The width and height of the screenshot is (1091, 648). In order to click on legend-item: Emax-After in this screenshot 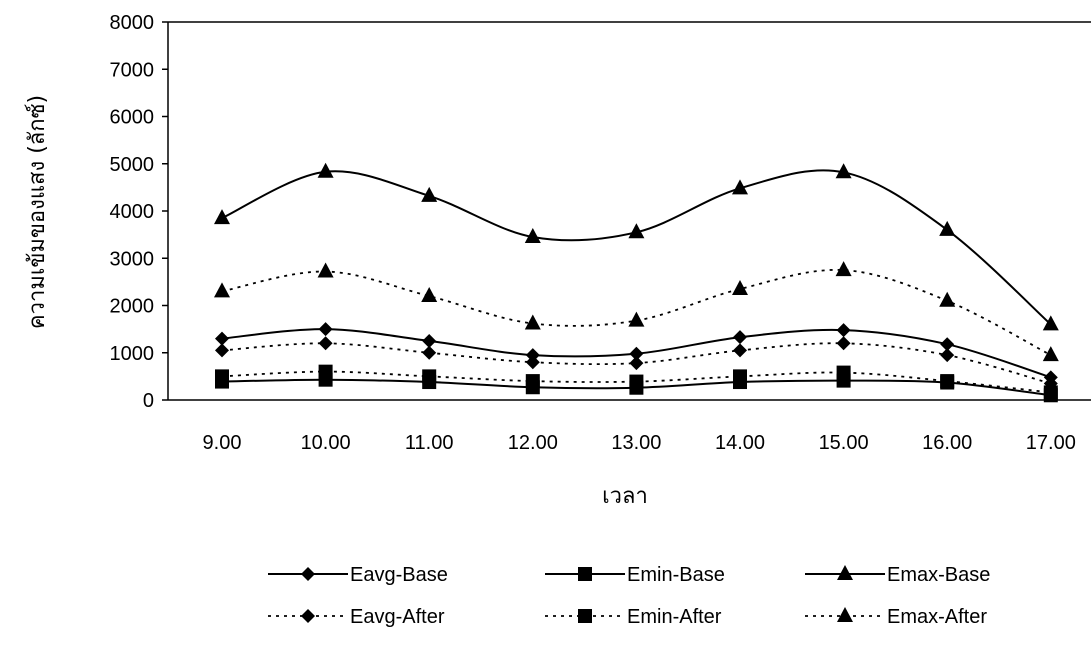, I will do `click(896, 617)`.